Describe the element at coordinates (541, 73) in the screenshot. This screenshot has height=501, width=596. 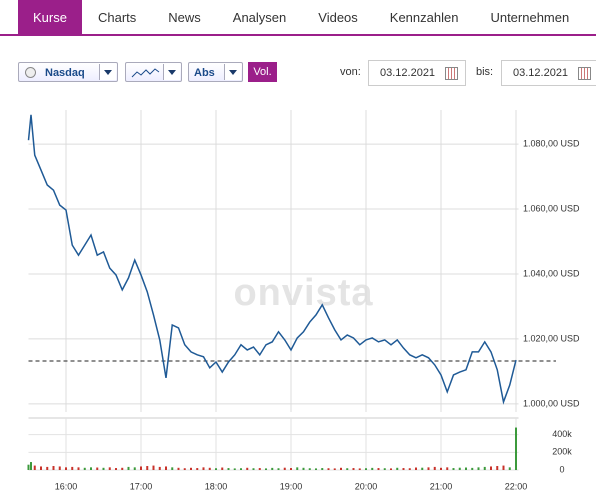
I see `to-date-text: 03.12.2021` at that location.